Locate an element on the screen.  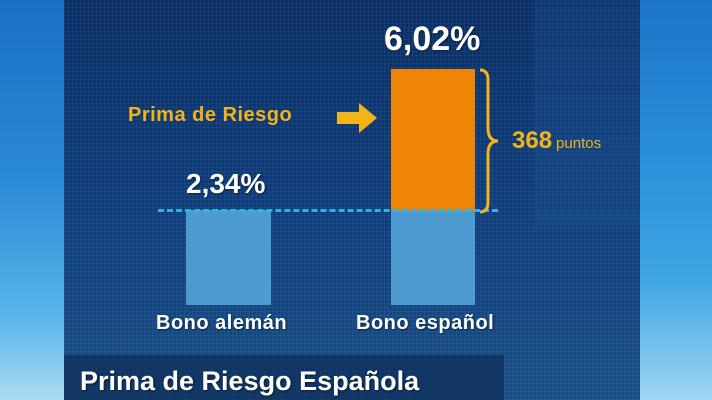
value-label-german-bond: 2,34% is located at coordinates (226, 183).